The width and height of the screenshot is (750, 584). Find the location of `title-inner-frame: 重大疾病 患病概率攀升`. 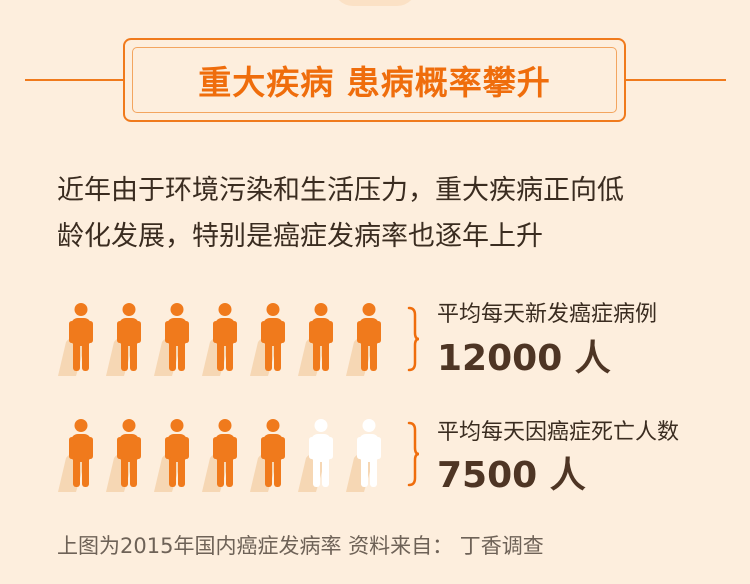

title-inner-frame: 重大疾病 患病概率攀升 is located at coordinates (374, 80).